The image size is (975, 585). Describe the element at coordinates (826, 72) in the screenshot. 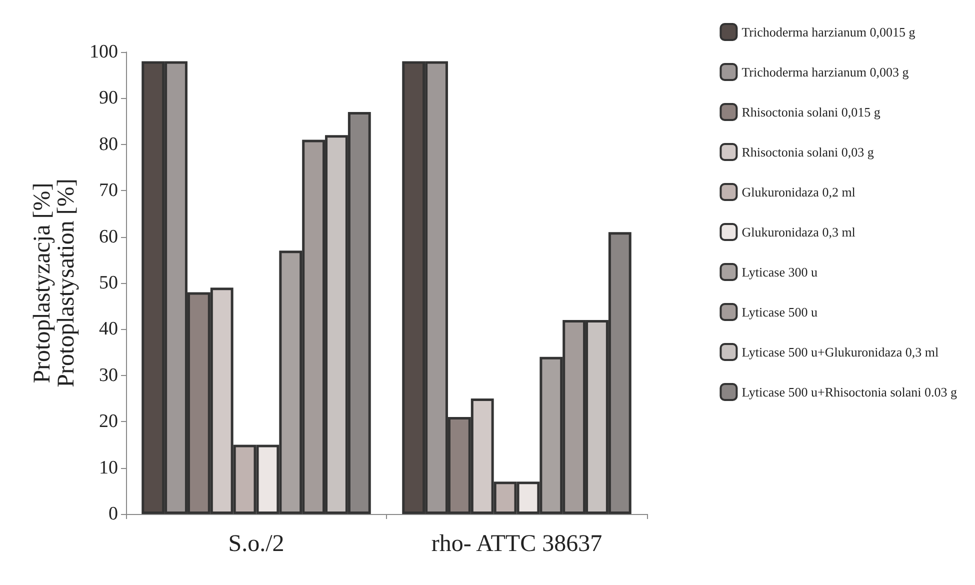

I see `legend-label: Trichoderma harzianum 0,003 g` at that location.